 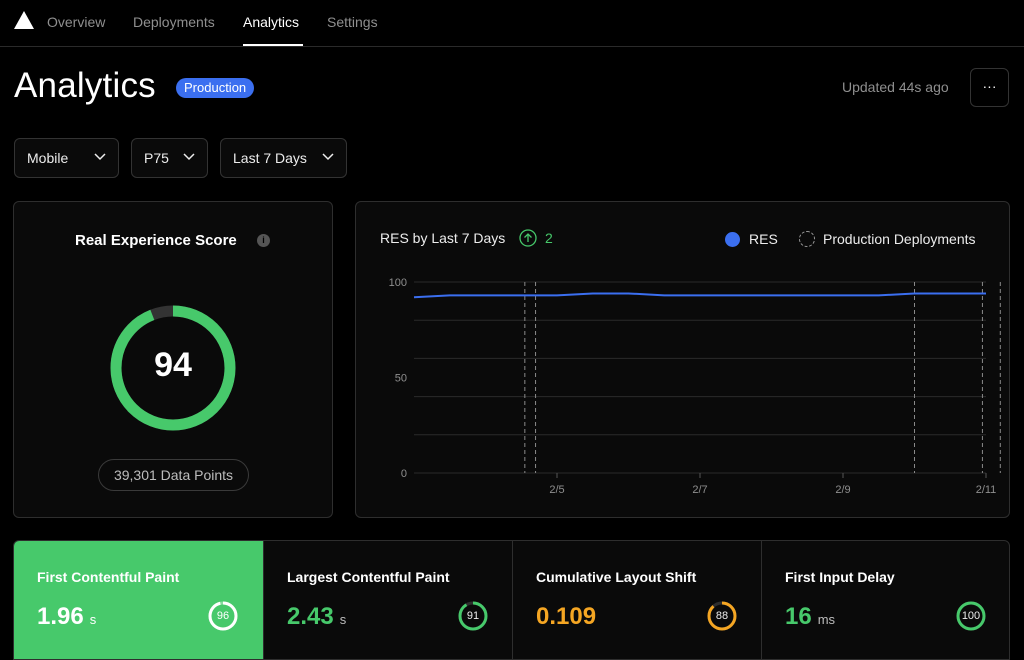 What do you see at coordinates (528, 238) in the screenshot?
I see `trend-up-icon` at bounding box center [528, 238].